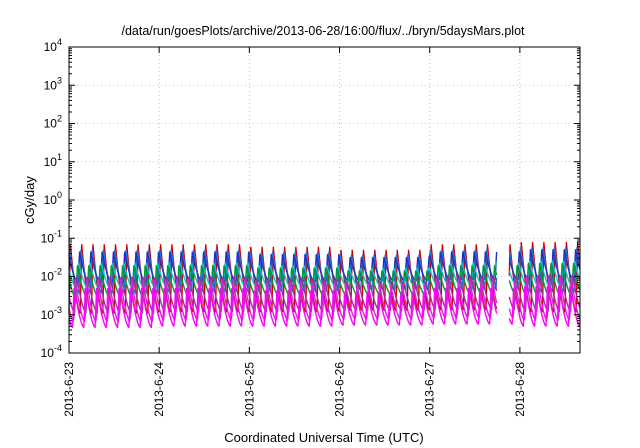 The image size is (640, 448). Describe the element at coordinates (51, 313) in the screenshot. I see `y-tick-label: 10⁻³` at that location.